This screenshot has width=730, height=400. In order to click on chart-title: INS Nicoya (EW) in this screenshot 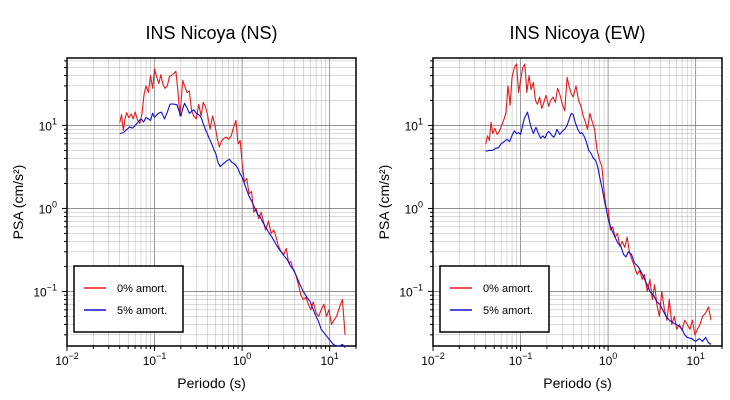, I will do `click(577, 33)`.